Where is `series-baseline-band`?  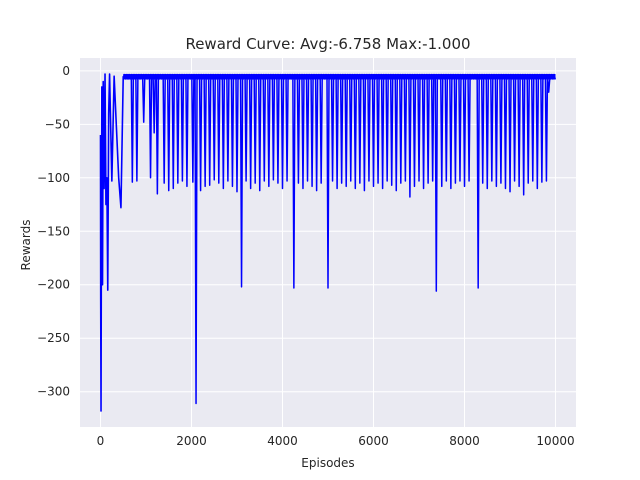
series-baseline-band is located at coordinates (339, 77).